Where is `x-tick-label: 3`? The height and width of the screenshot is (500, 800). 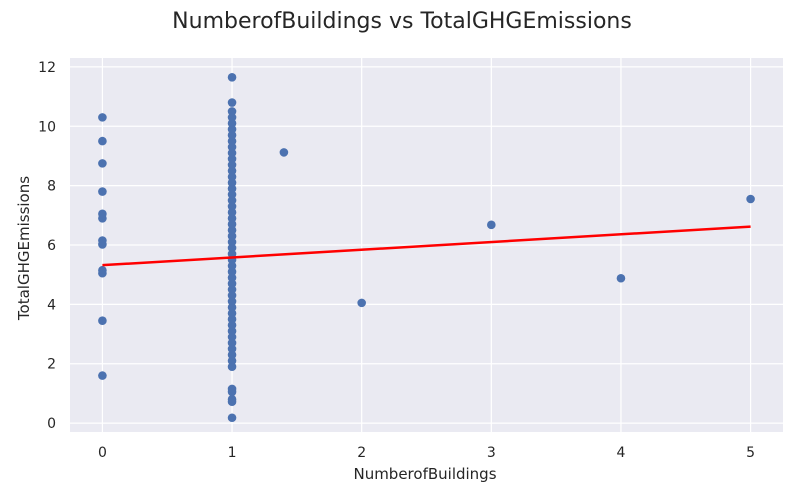 x-tick-label: 3 is located at coordinates (491, 453).